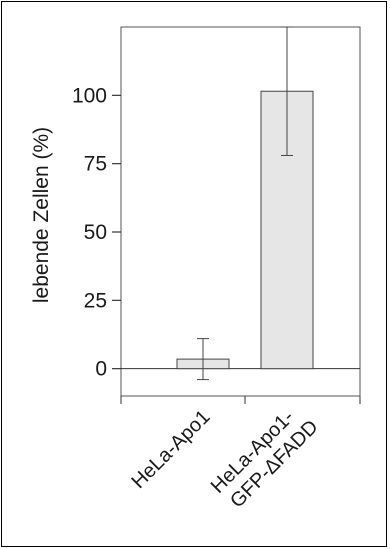 This screenshot has height=549, width=390. Describe the element at coordinates (95, 164) in the screenshot. I see `y-tick-label: 75` at that location.